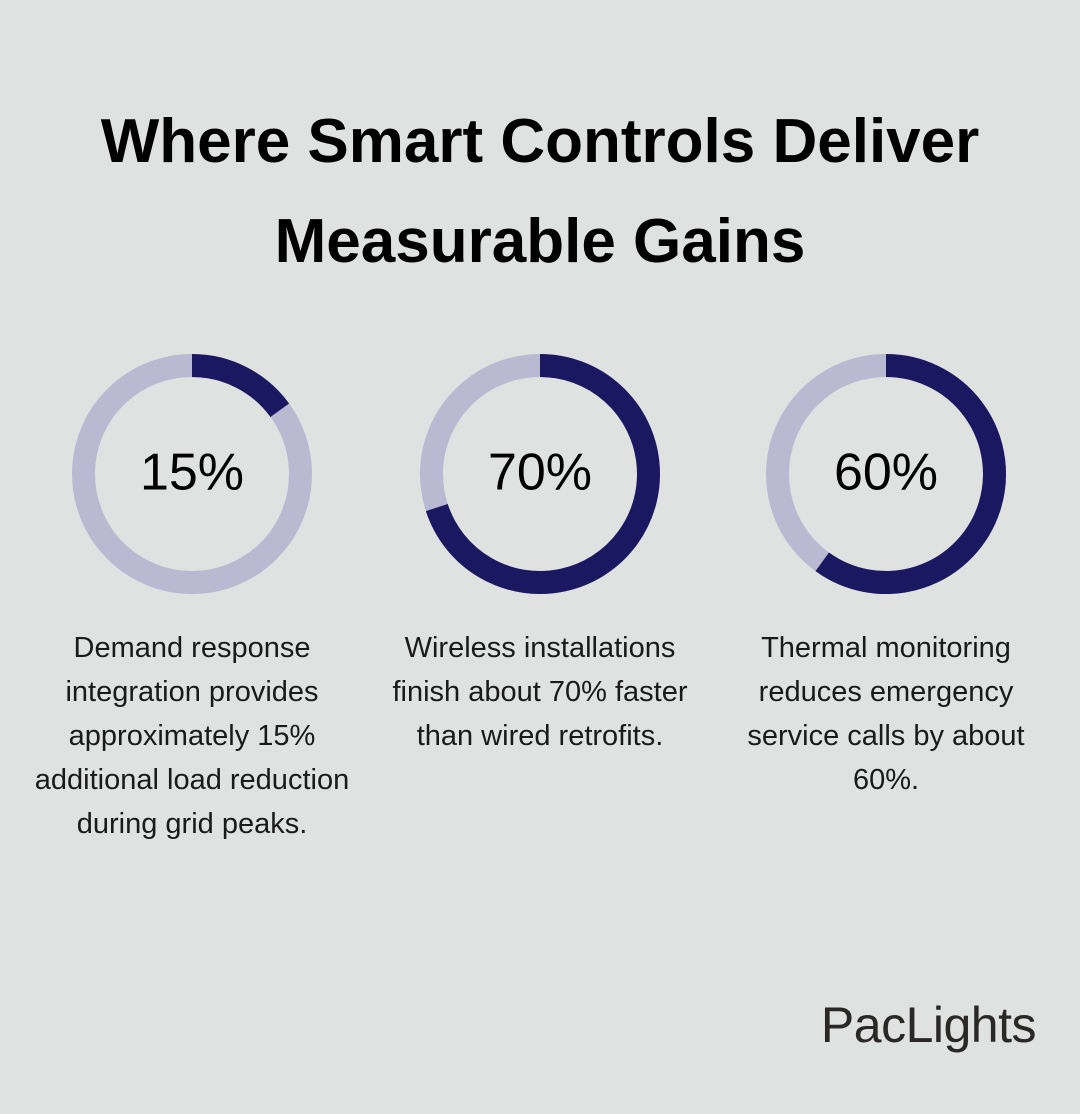 This screenshot has height=1114, width=1080. What do you see at coordinates (192, 473) in the screenshot?
I see `value-label: 15%` at bounding box center [192, 473].